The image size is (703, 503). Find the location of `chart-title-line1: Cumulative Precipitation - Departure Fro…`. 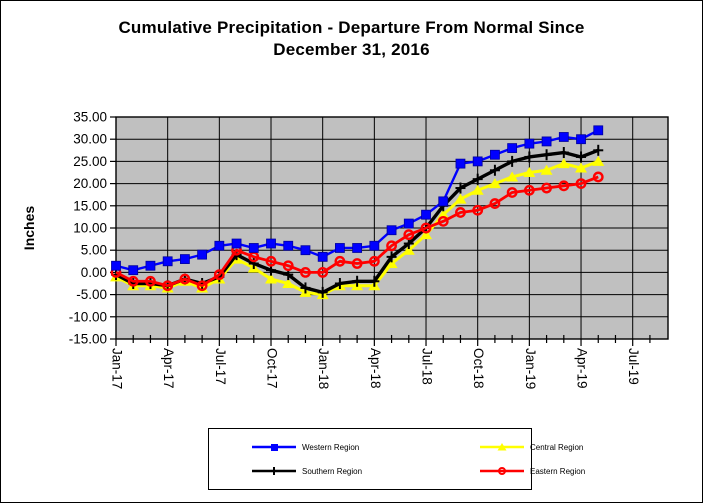

chart-title-line1: Cumulative Precipitation - Departure Fro… is located at coordinates (351, 27).